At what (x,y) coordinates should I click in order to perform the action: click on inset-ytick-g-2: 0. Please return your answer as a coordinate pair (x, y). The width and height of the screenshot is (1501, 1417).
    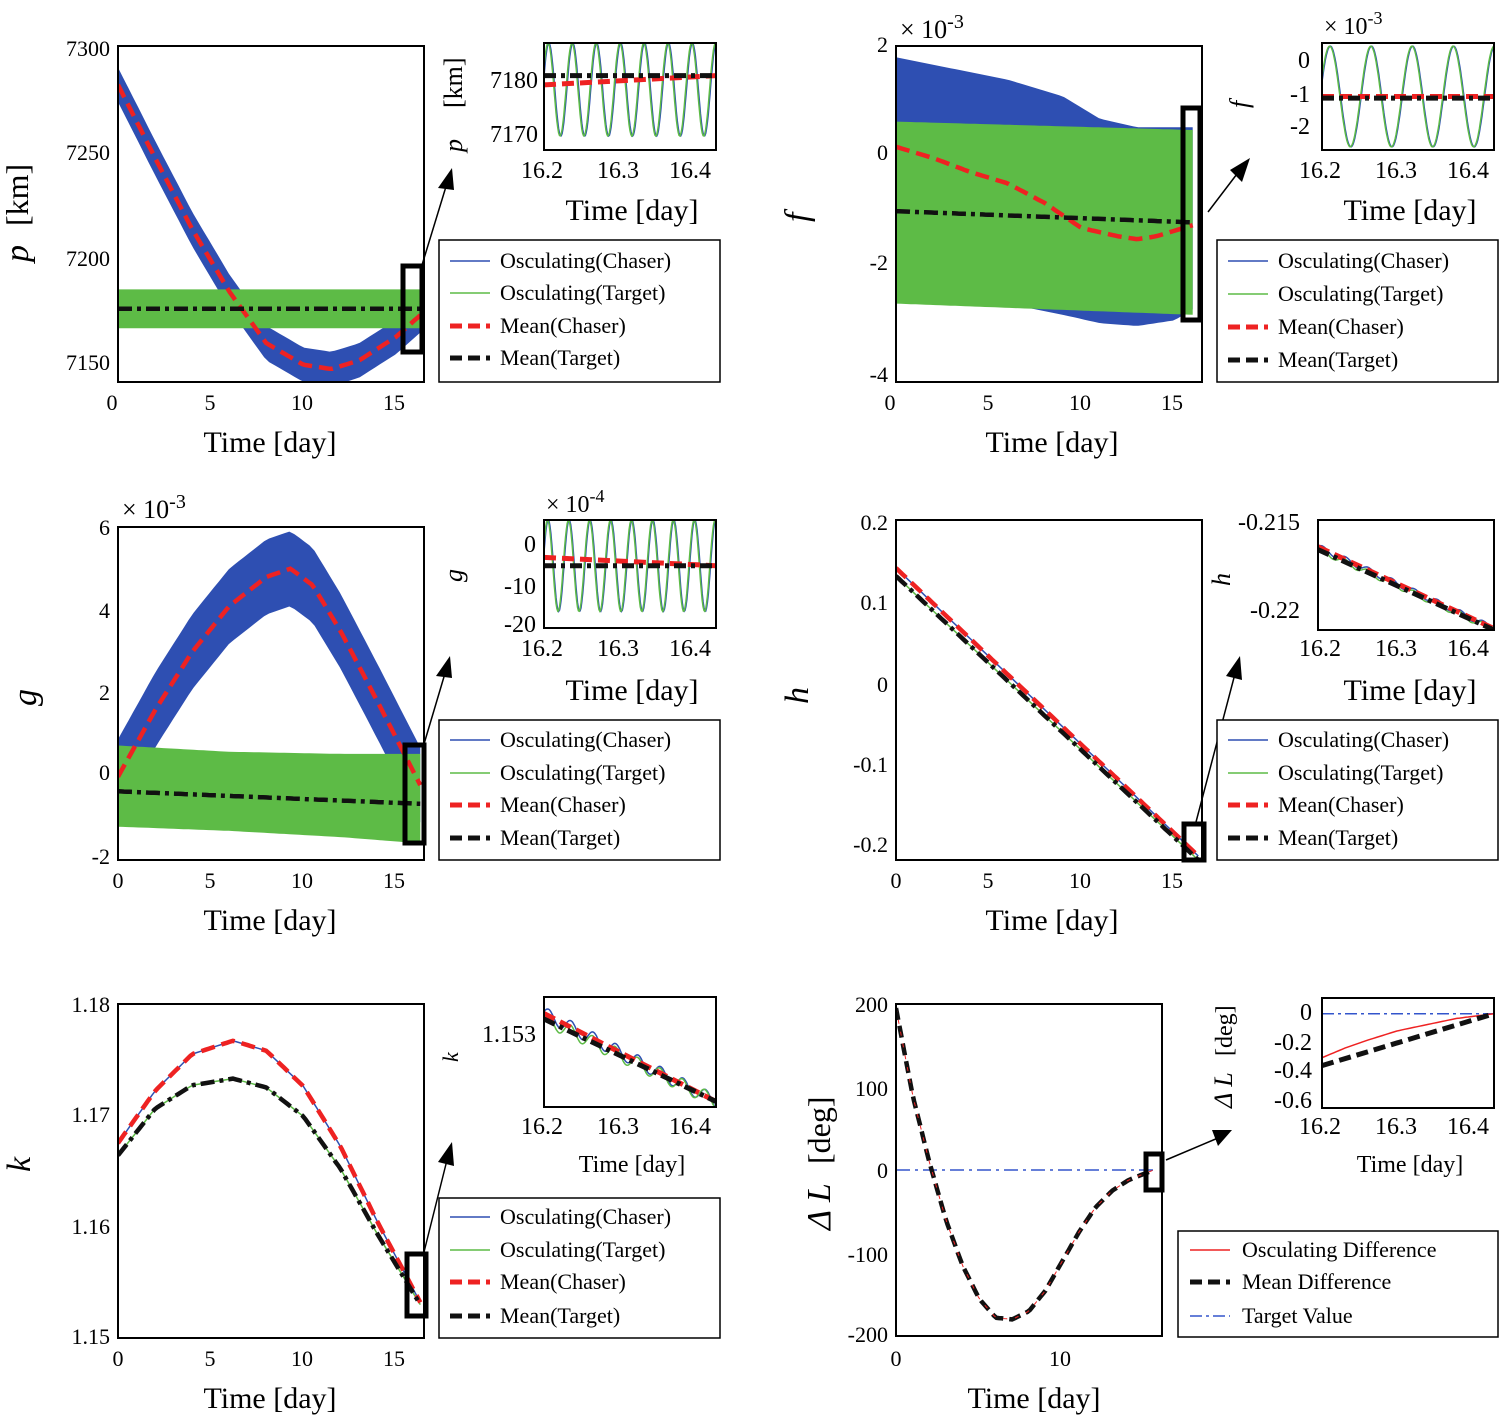
    Looking at the image, I should click on (530, 545).